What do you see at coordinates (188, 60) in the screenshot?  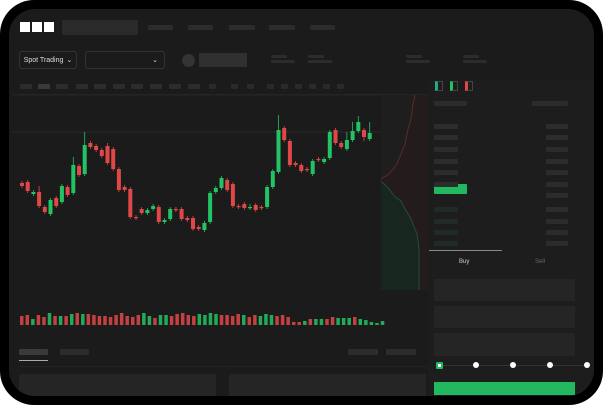 I see `coin-icon` at bounding box center [188, 60].